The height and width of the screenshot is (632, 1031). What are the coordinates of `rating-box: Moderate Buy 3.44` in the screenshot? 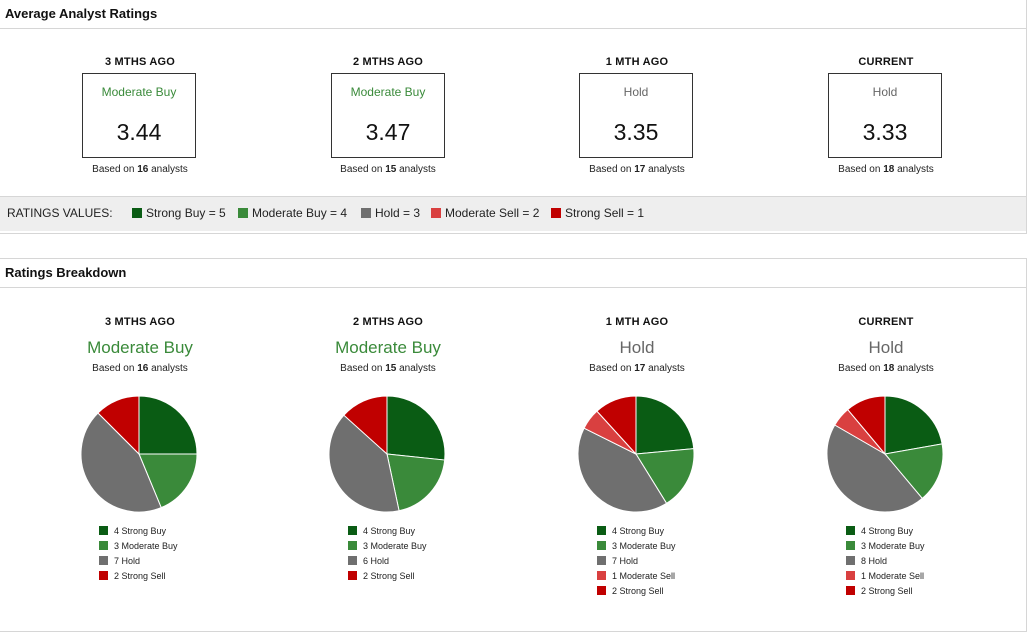 It's located at (139, 115).